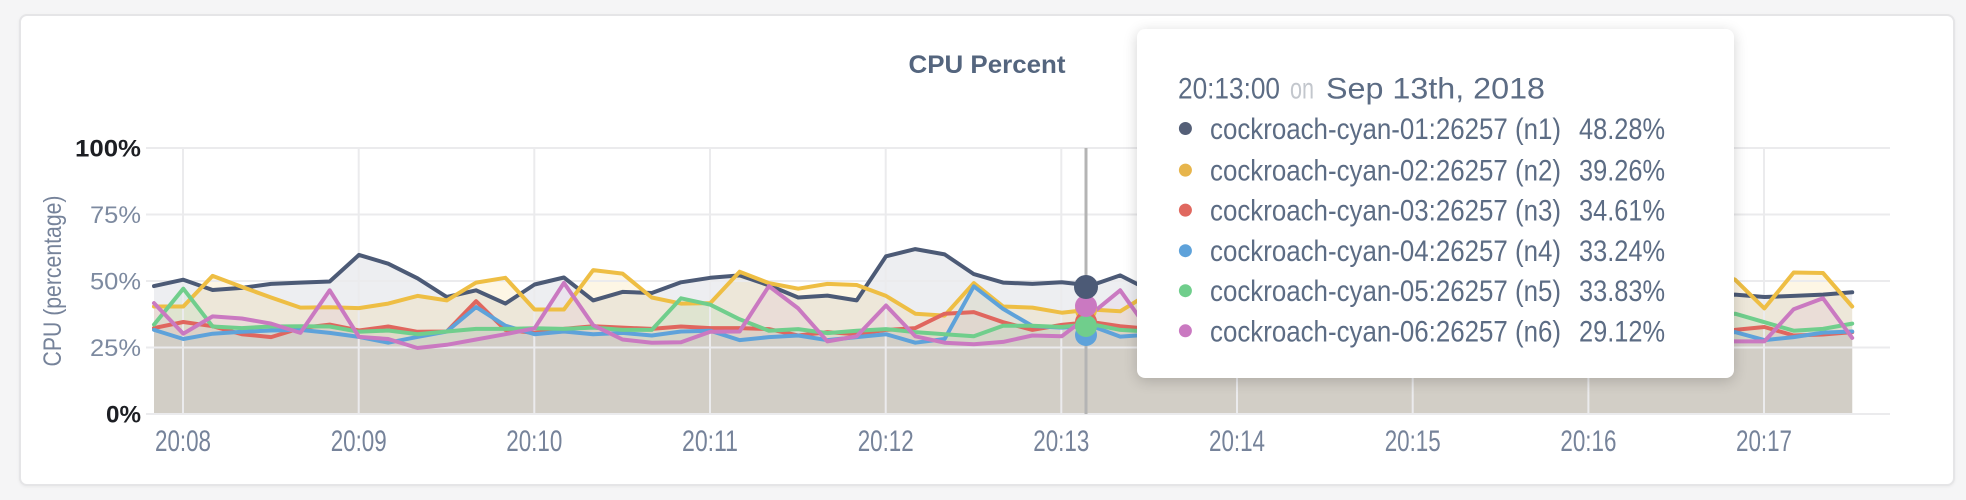  I want to click on svg-text: 20:11, so click(710, 441).